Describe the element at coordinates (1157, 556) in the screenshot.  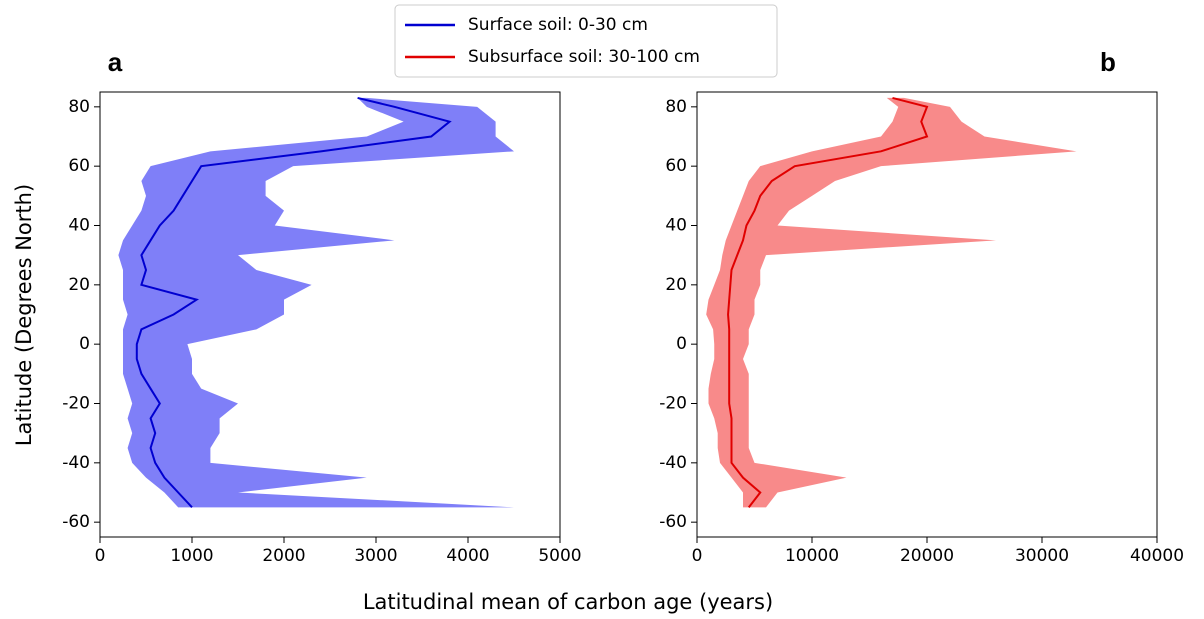
I see `x-tick-label: 40000` at that location.